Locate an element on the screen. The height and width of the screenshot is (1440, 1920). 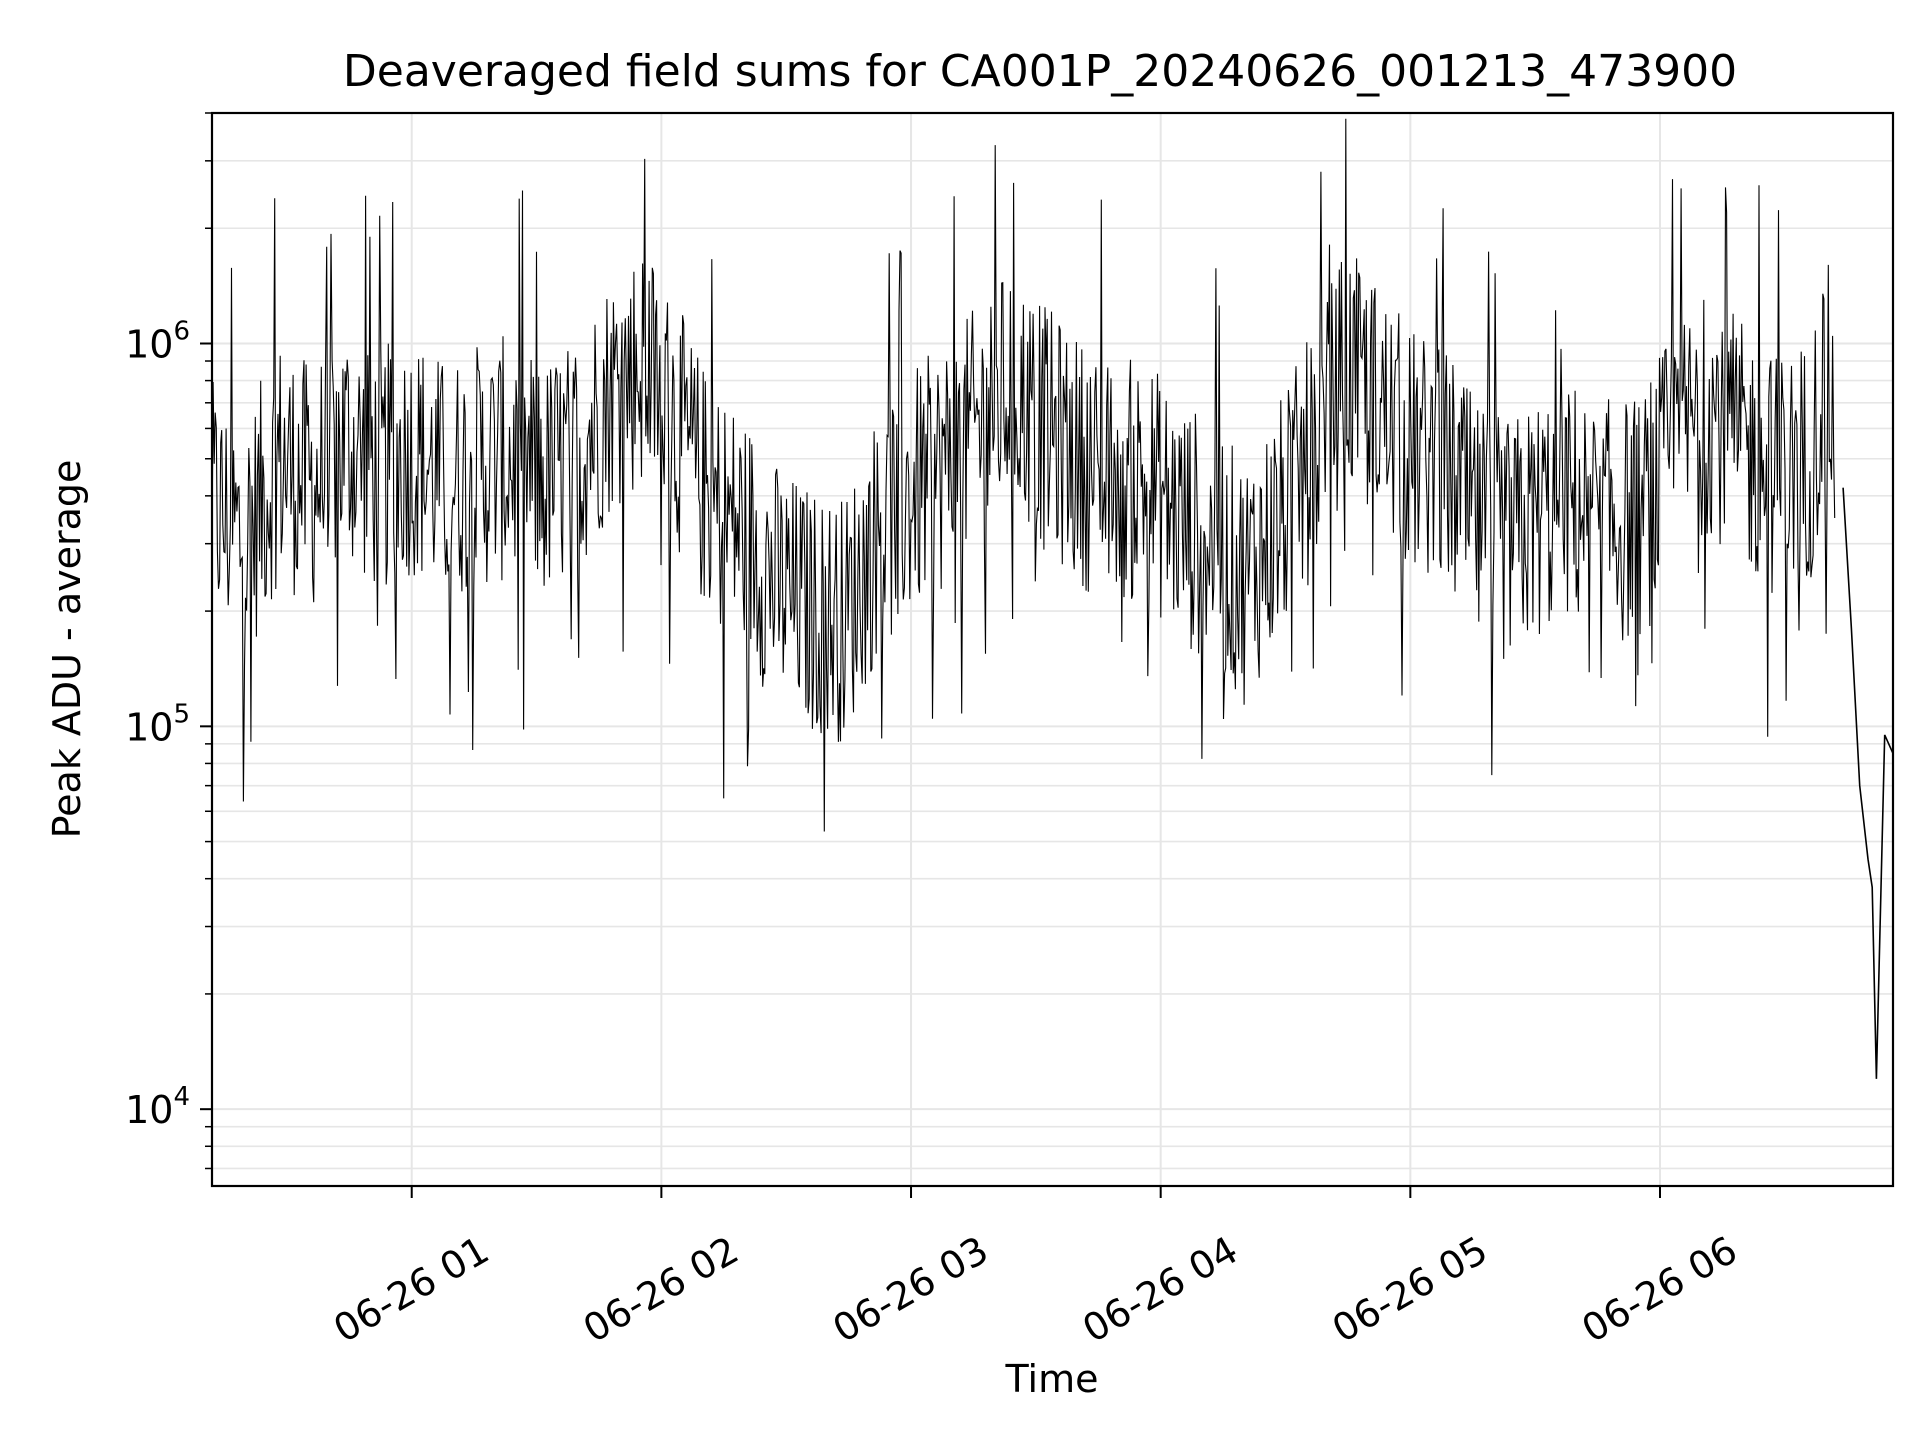
x-tick-label: 06-26 06 is located at coordinates (1660, 1290).